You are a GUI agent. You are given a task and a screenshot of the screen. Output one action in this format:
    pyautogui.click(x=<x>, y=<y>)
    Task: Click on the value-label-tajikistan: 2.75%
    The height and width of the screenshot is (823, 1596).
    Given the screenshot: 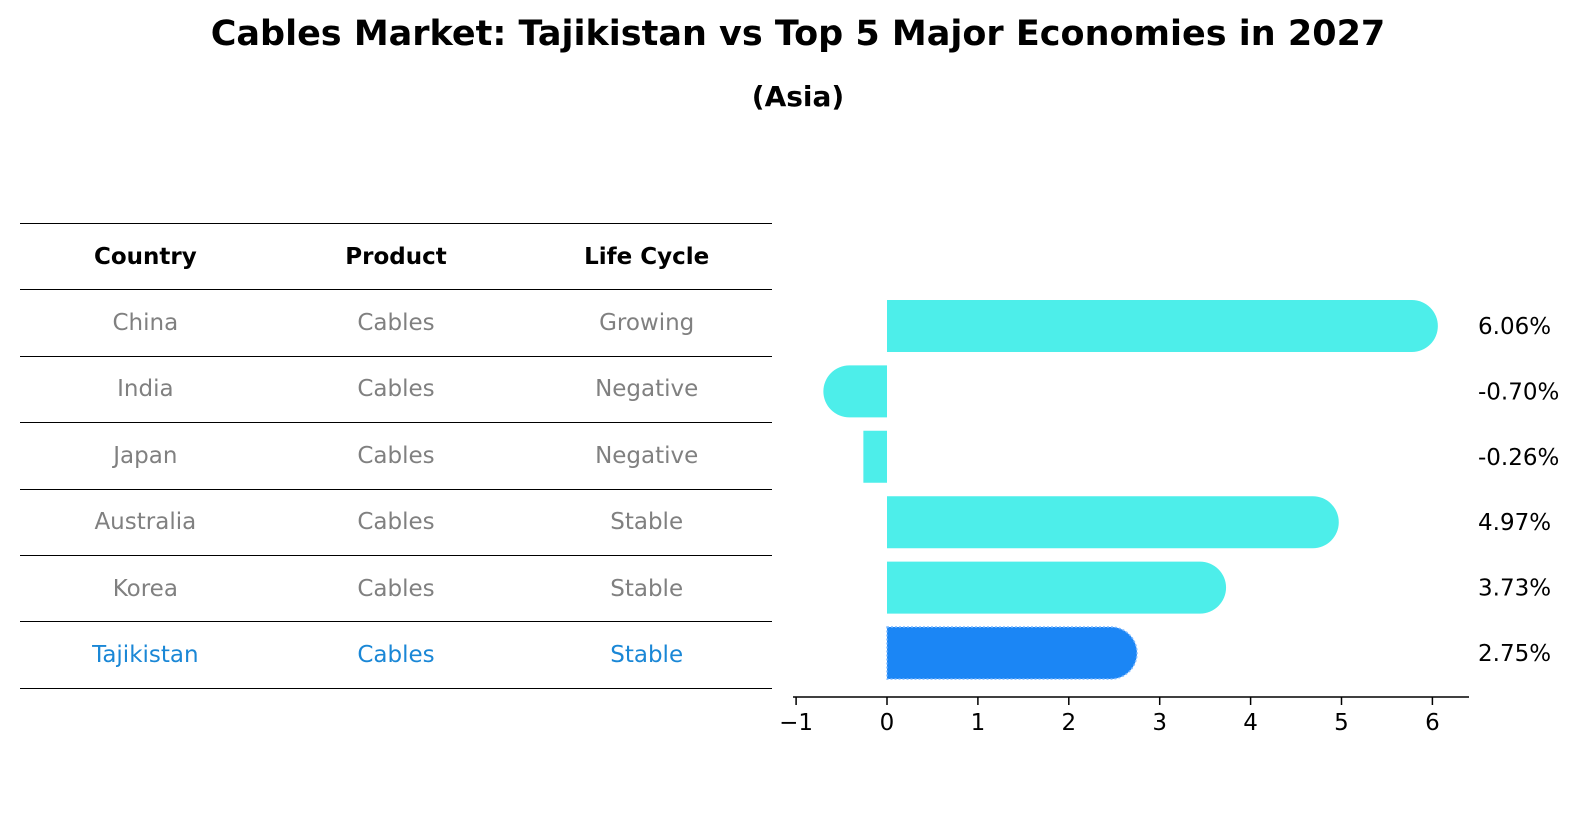 What is the action you would take?
    pyautogui.click(x=1514, y=654)
    